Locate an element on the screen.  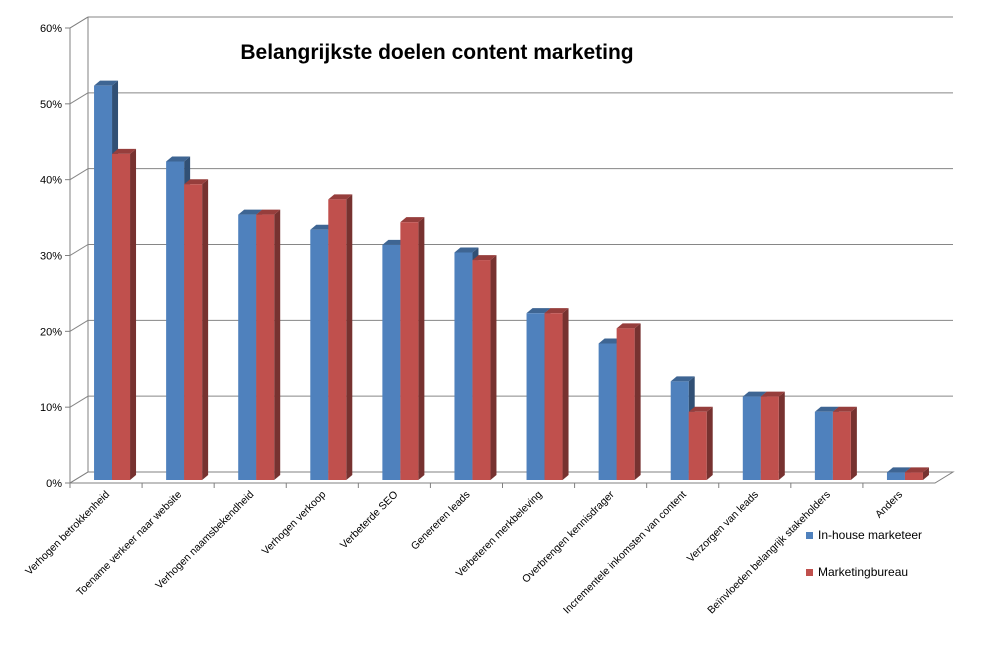
x-tick-label: Verbeterde SEO is located at coordinates (369, 520).